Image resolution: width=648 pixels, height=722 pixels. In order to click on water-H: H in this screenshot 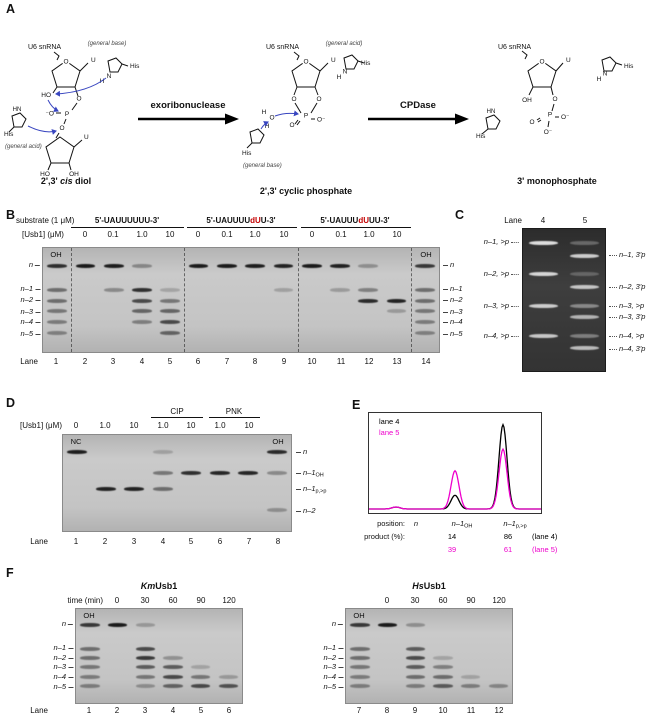, I will do `click(264, 112)`.